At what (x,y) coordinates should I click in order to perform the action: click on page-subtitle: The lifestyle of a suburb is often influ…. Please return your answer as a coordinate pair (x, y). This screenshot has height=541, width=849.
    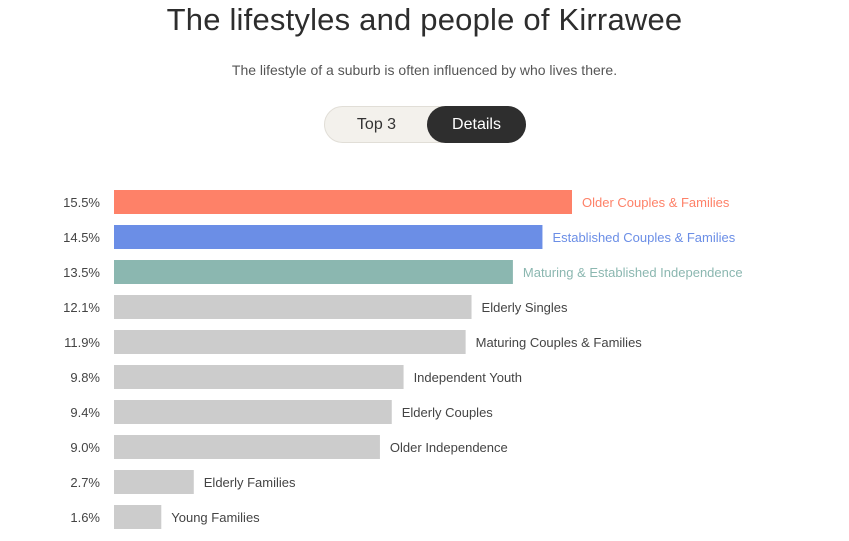
    Looking at the image, I should click on (424, 70).